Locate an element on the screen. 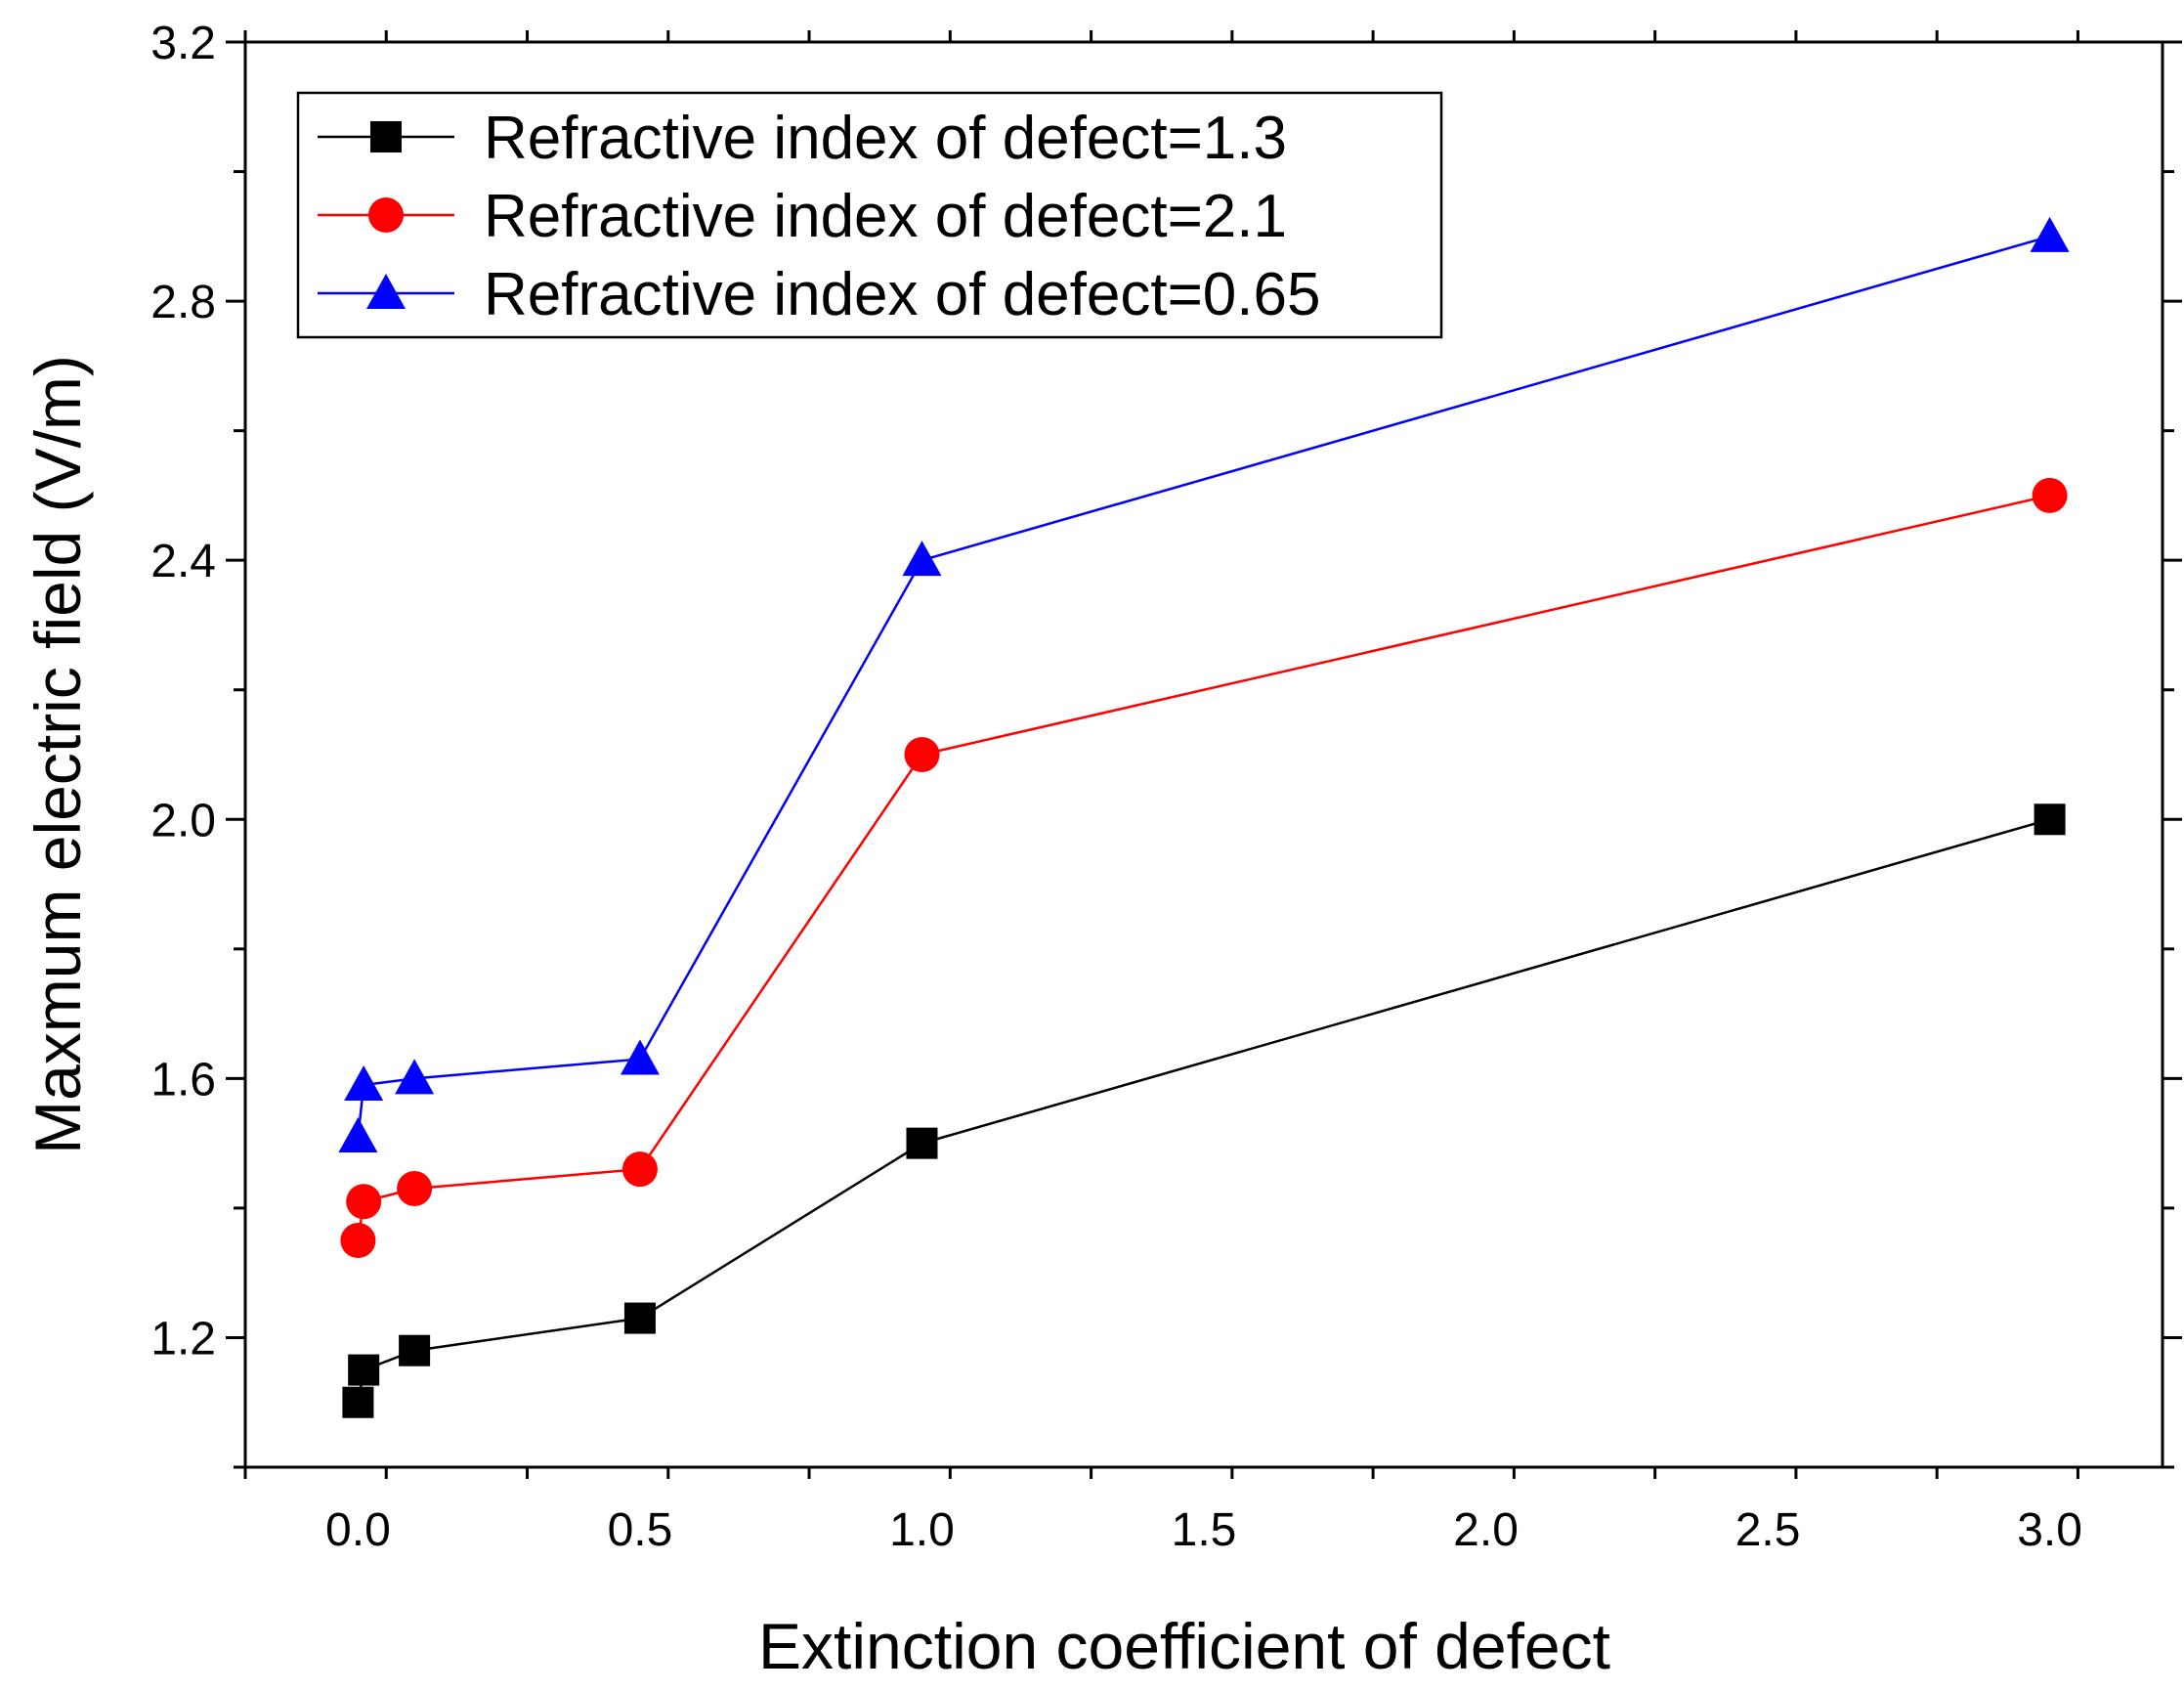 This screenshot has height=1692, width=2184. x-tick-label: 1.5 is located at coordinates (1204, 1530).